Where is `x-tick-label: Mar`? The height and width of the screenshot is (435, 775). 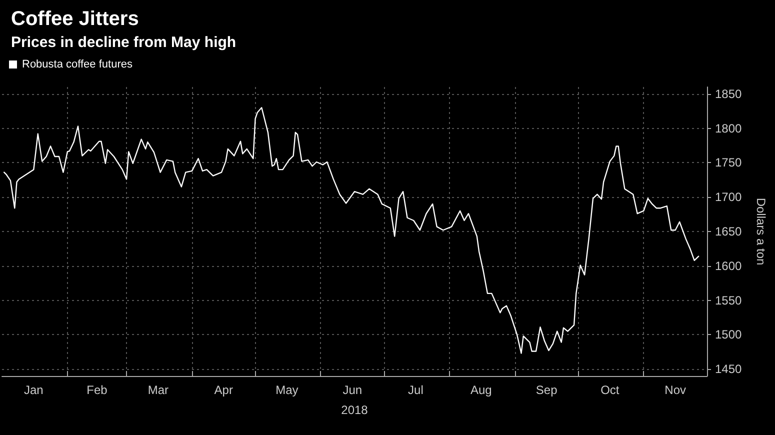
x-tick-label: Mar is located at coordinates (158, 390).